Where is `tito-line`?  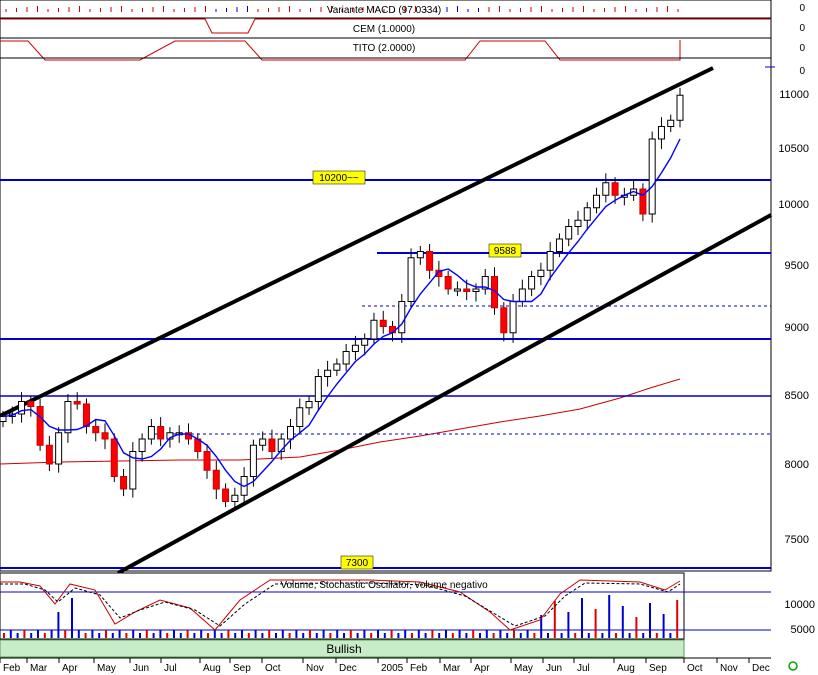 tito-line is located at coordinates (340, 50).